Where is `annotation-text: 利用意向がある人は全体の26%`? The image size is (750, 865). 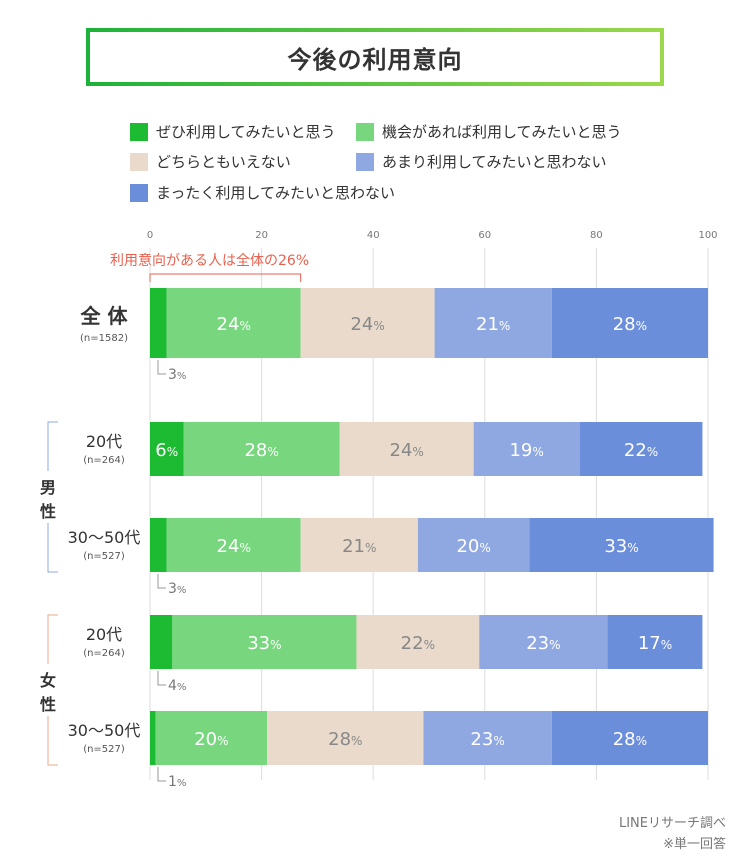 annotation-text: 利用意向がある人は全体の26% is located at coordinates (209, 260).